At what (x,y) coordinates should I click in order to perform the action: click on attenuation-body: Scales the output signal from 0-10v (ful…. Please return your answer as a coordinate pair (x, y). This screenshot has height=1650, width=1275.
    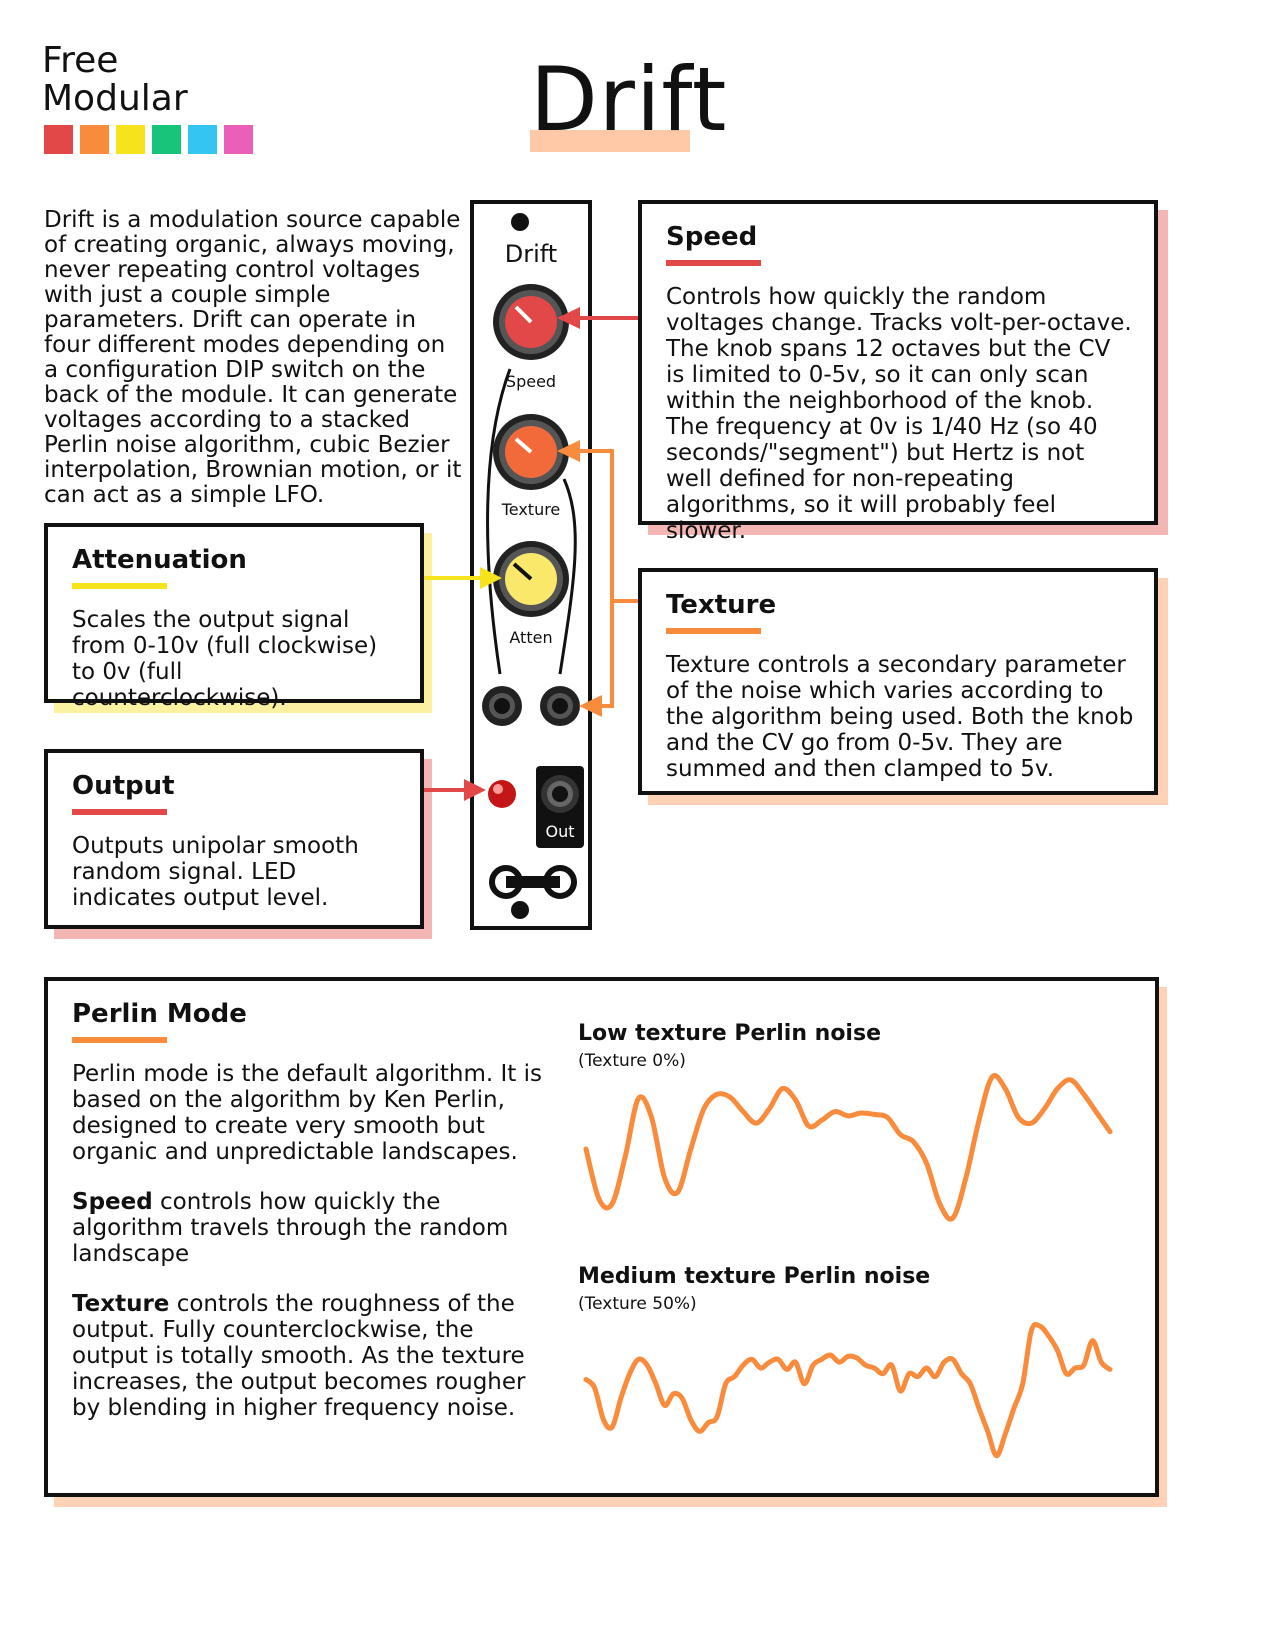
    Looking at the image, I should click on (225, 659).